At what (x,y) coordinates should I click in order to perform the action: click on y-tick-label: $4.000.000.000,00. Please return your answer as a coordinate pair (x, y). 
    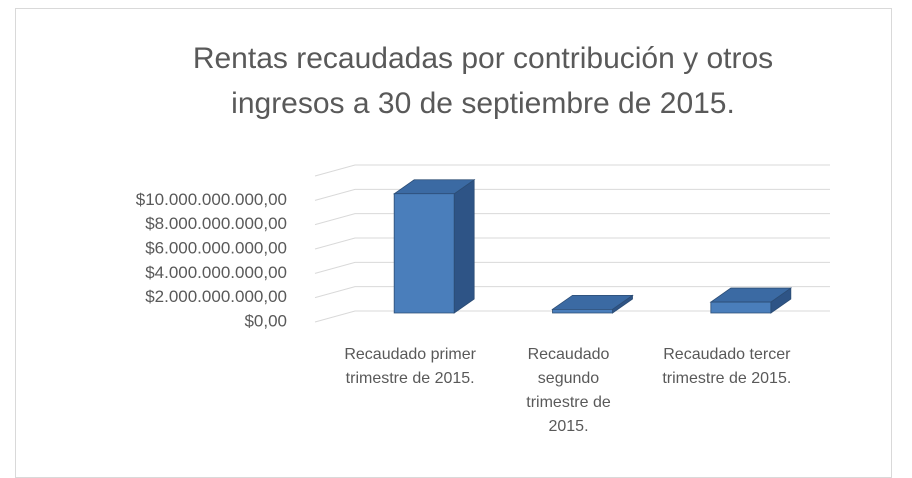
    Looking at the image, I should click on (216, 272).